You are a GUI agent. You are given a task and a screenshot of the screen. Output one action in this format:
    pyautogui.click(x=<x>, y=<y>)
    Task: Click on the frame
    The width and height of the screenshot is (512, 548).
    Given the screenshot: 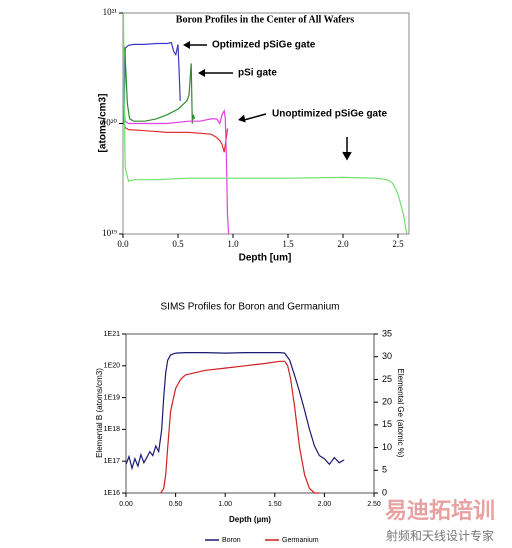 What is the action you would take?
    pyautogui.click(x=250, y=413)
    